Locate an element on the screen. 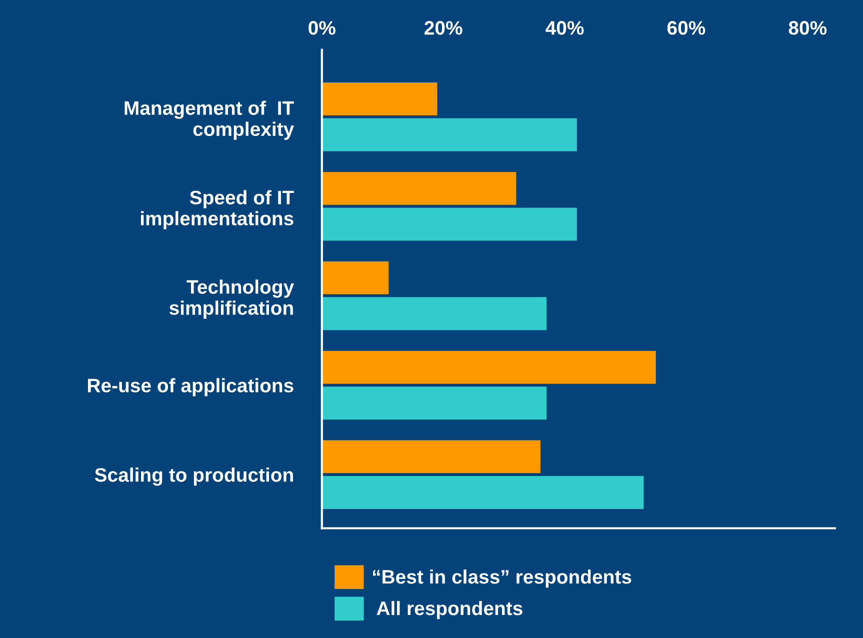  x-tick-label: 40% is located at coordinates (565, 28).